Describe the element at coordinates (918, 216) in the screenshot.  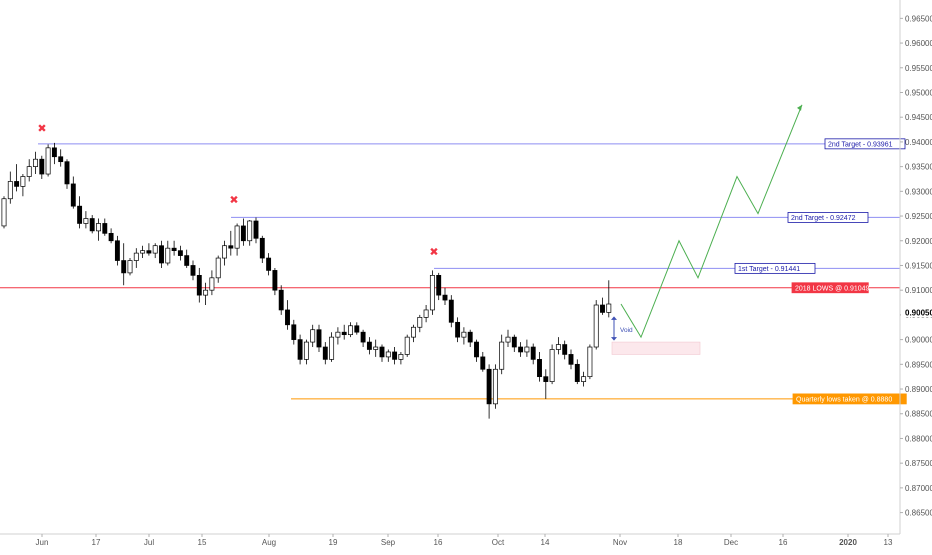
I see `y-tick-label: 0.92500` at that location.